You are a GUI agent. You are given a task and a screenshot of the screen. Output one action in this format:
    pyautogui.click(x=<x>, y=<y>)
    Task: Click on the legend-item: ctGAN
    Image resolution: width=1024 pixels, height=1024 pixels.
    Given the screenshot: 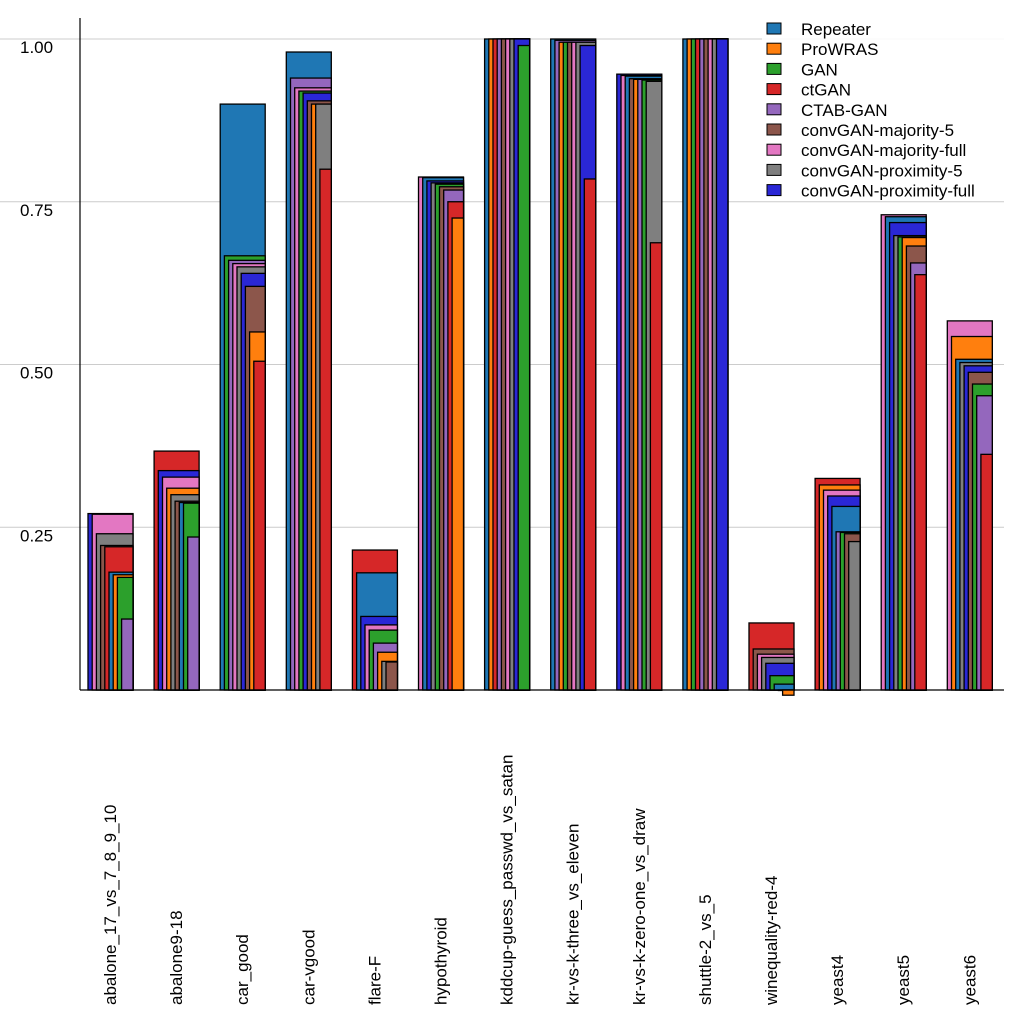 What is the action you would take?
    pyautogui.click(x=808, y=90)
    